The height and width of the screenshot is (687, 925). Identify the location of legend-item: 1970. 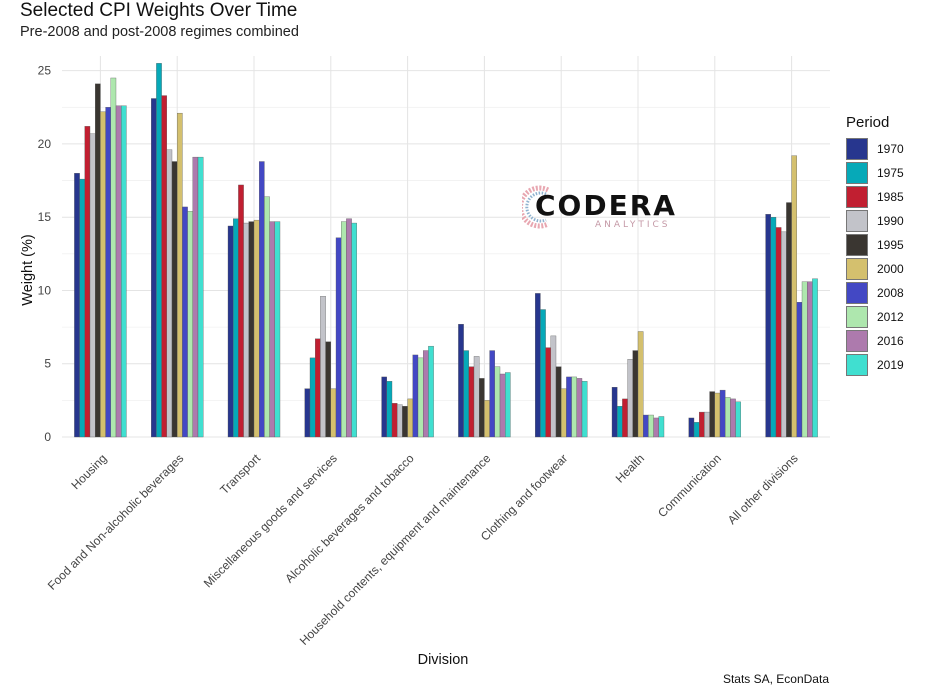
(875, 149).